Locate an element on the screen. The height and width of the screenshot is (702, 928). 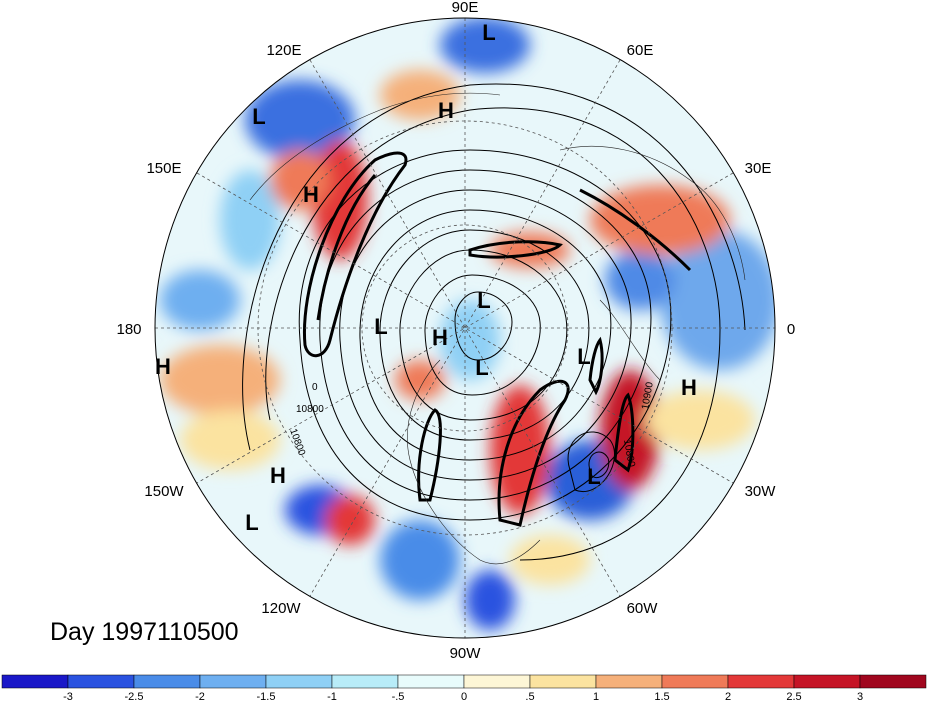
contour-label: 0 is located at coordinates (315, 387).